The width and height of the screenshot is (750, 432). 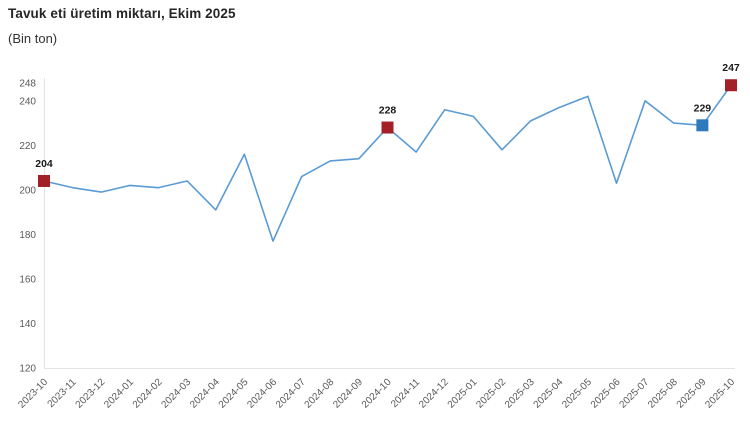 What do you see at coordinates (27, 279) in the screenshot?
I see `y-axis-tick-label: 160` at bounding box center [27, 279].